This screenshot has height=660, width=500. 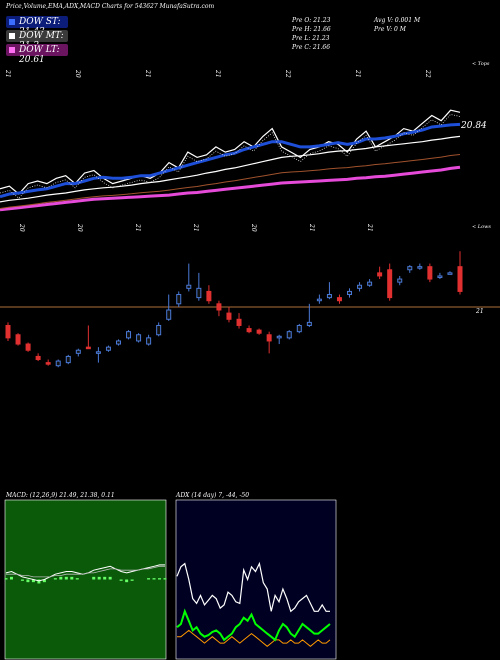 I want to click on stat-pre-volume: Pre V: 0 M, so click(x=390, y=29).